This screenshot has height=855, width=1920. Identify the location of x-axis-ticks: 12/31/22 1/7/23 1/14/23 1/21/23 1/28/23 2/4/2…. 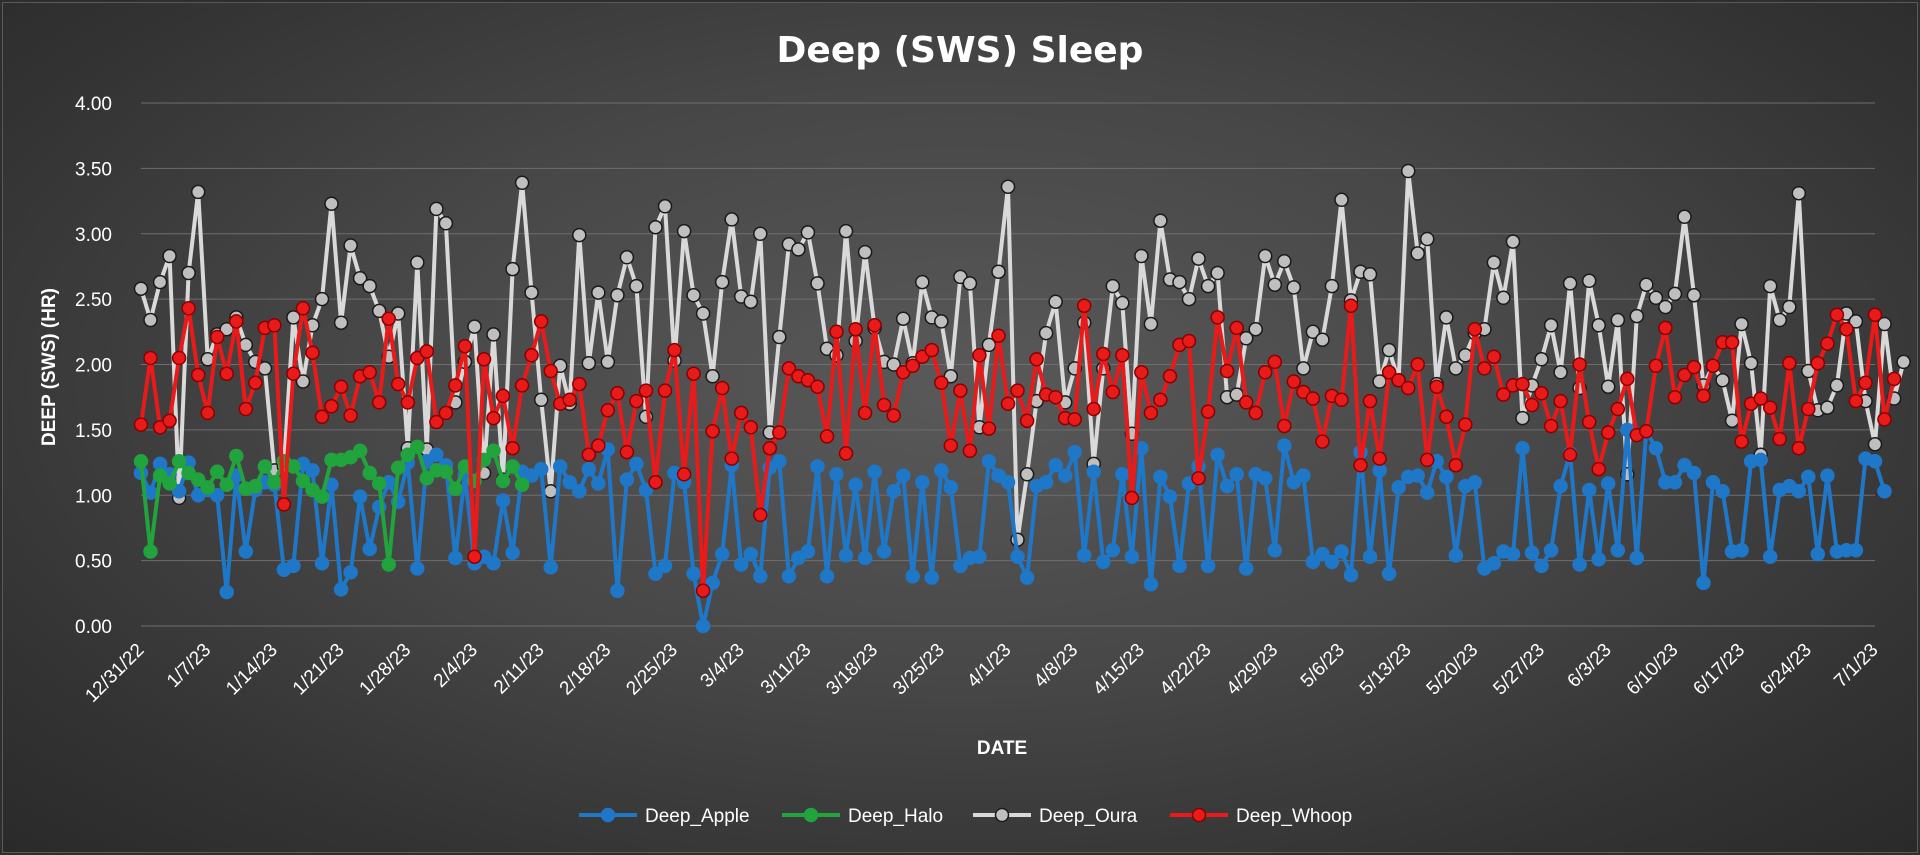
(981, 673).